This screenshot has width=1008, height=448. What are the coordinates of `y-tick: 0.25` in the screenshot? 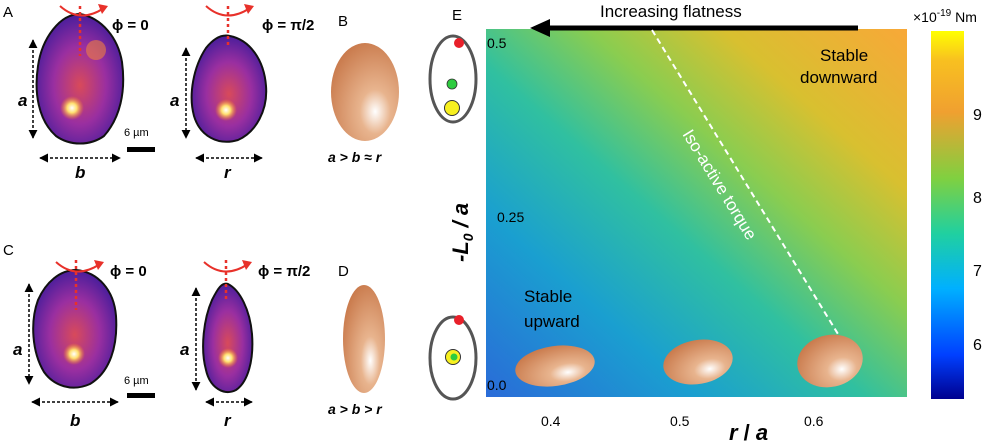 It's located at (510, 217).